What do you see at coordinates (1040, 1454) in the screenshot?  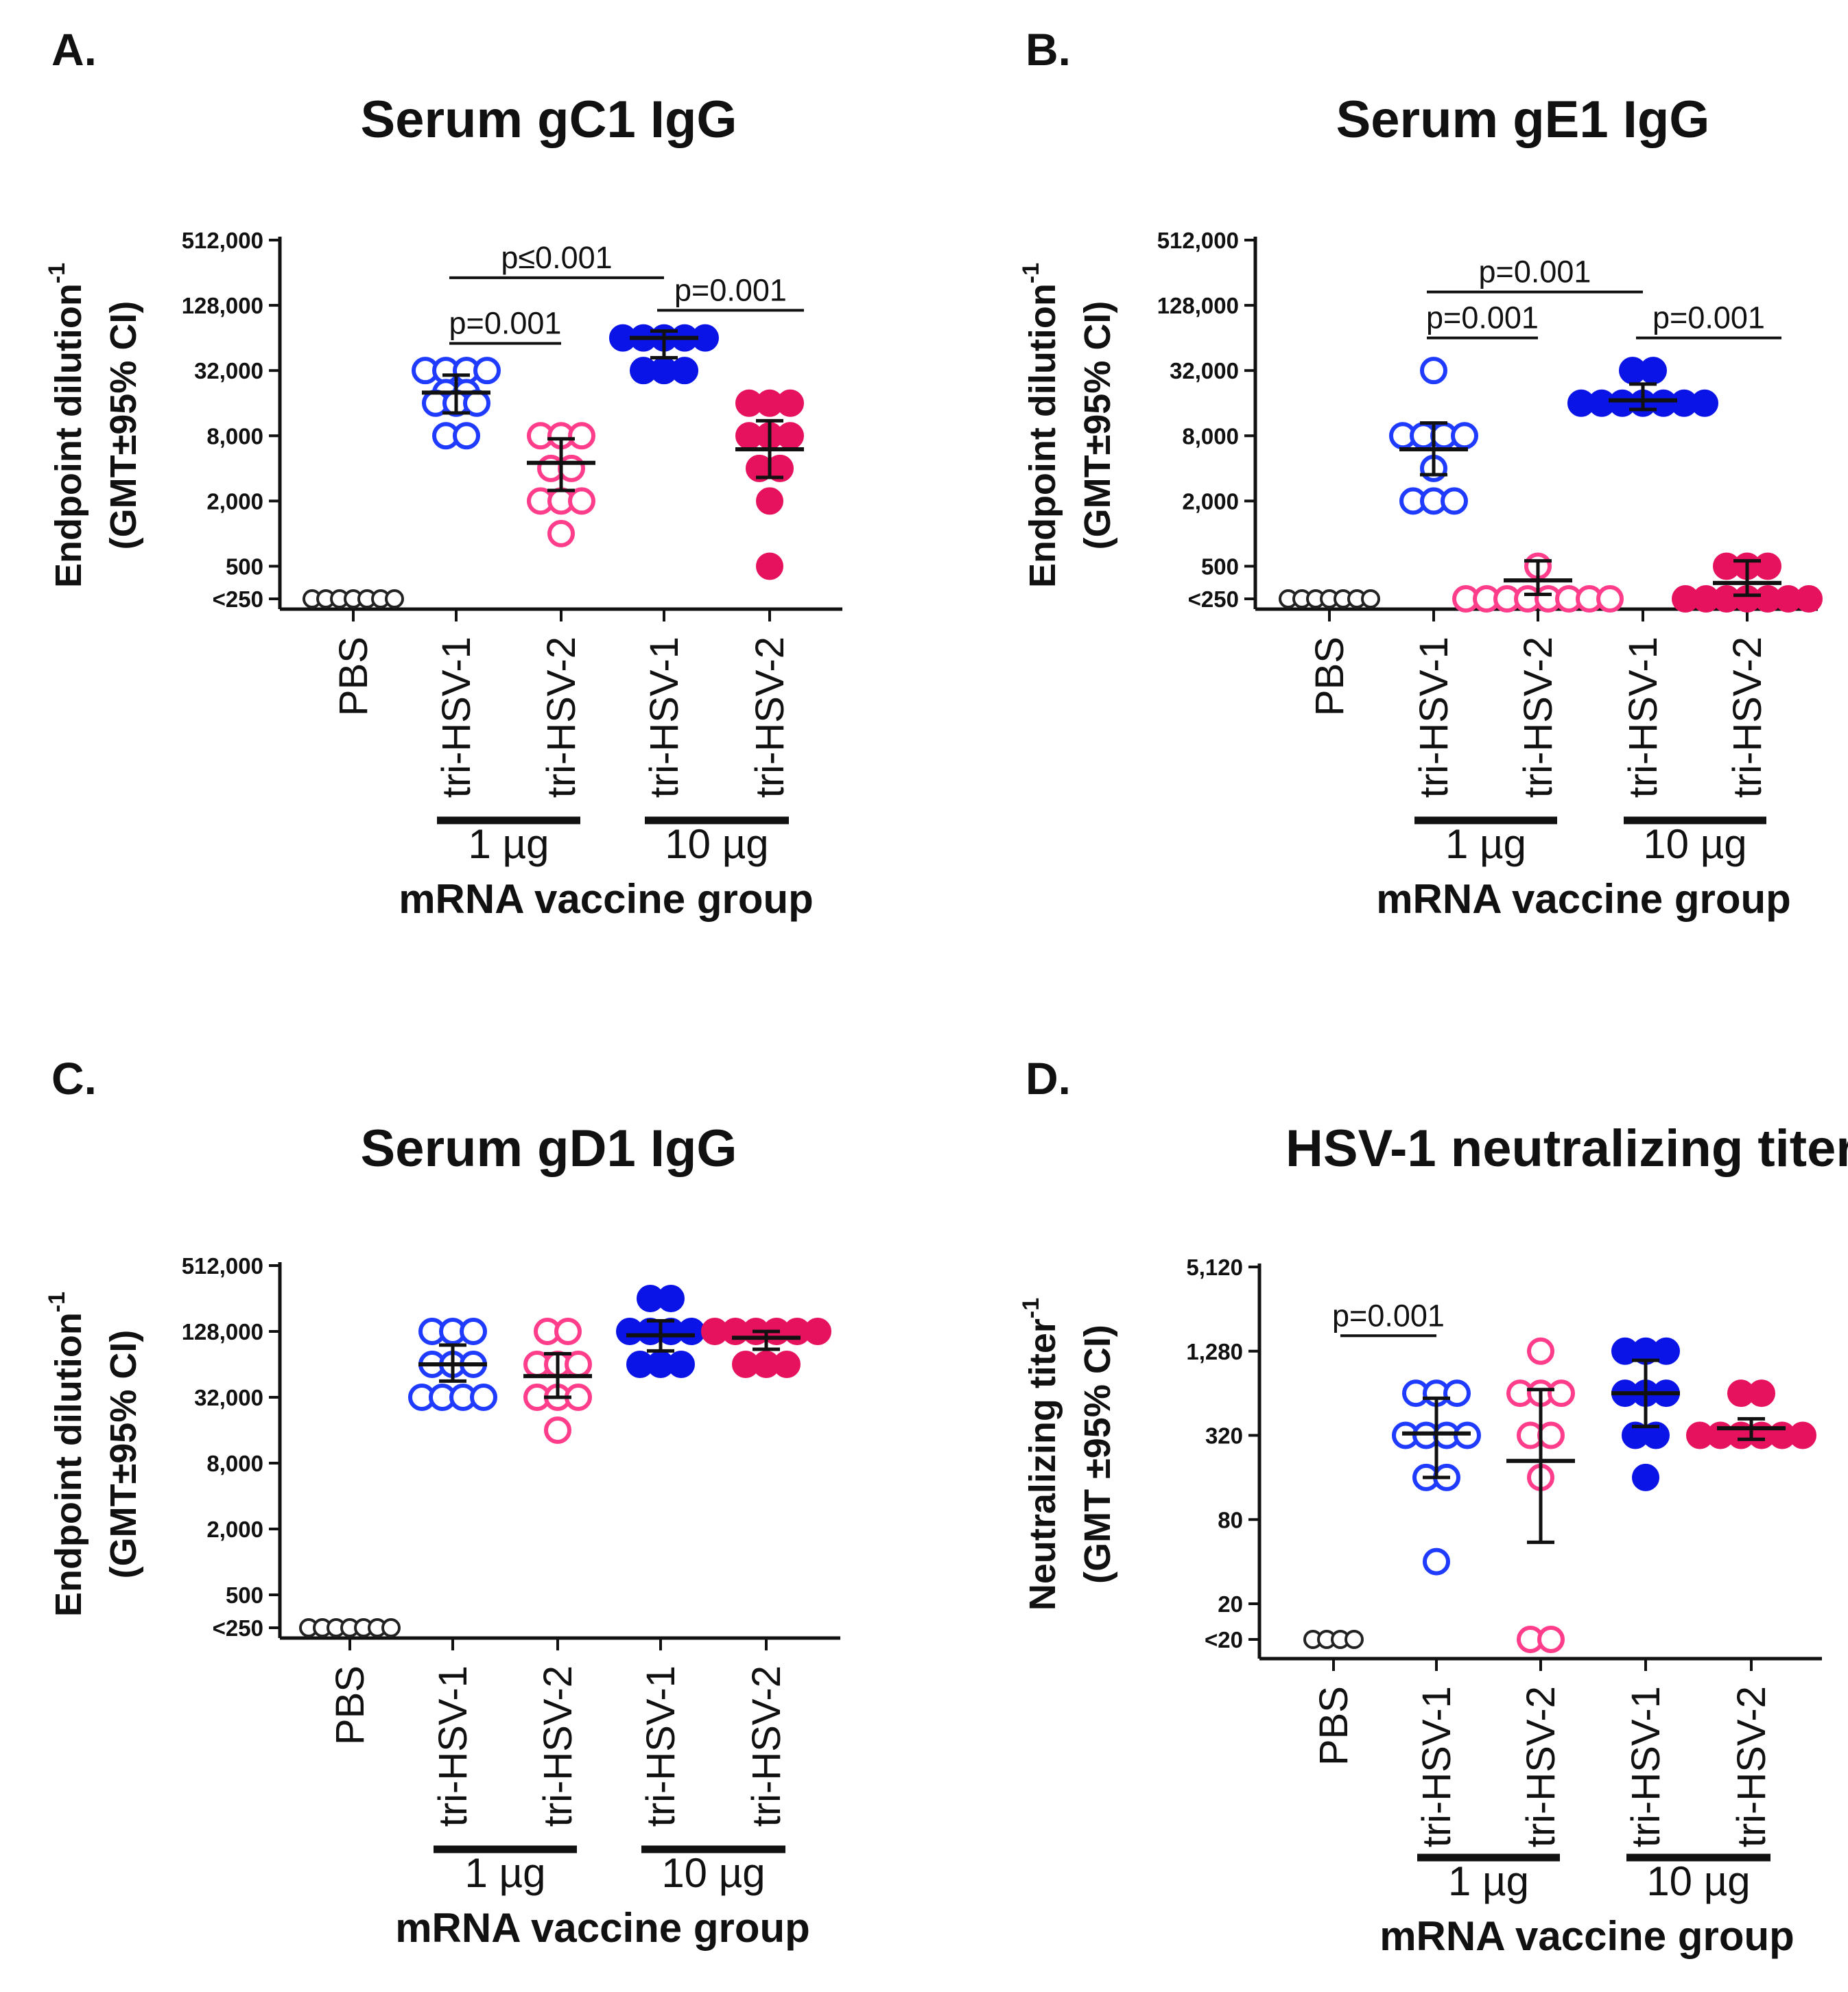 I see `y-axis-label: Neutralizing titer-1` at bounding box center [1040, 1454].